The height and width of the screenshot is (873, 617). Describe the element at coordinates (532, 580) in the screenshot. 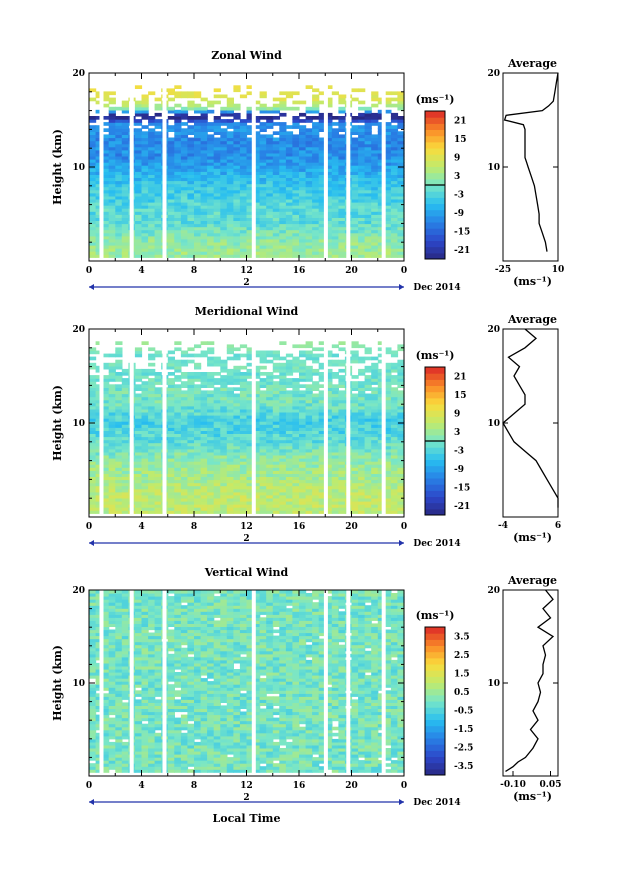

I see `profile-title: Average` at that location.